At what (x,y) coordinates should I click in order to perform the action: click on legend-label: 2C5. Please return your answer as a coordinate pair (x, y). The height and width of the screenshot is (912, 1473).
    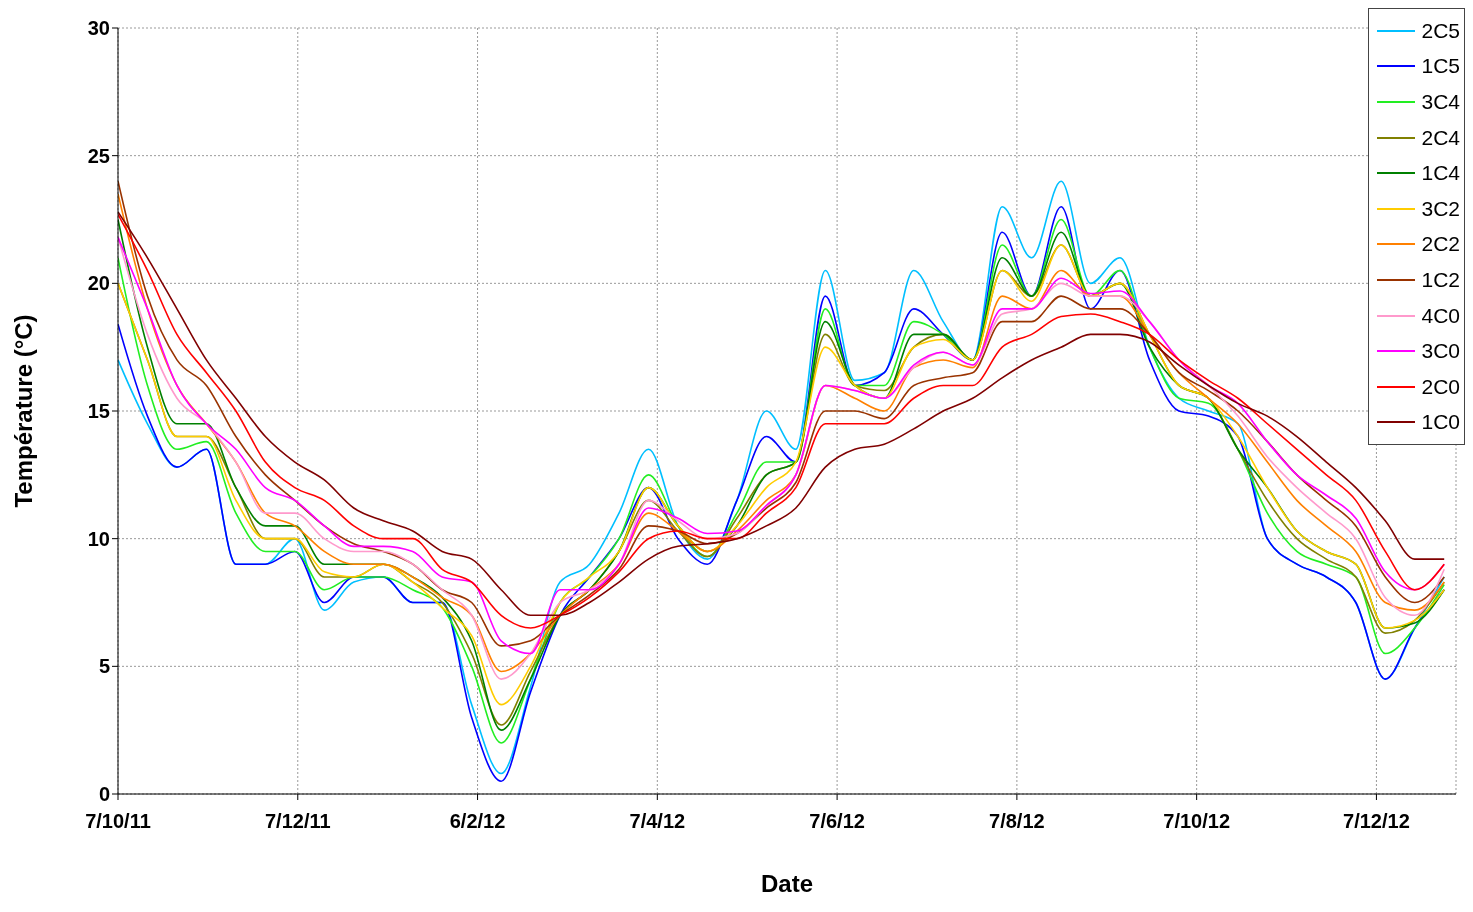
    Looking at the image, I should click on (1440, 30).